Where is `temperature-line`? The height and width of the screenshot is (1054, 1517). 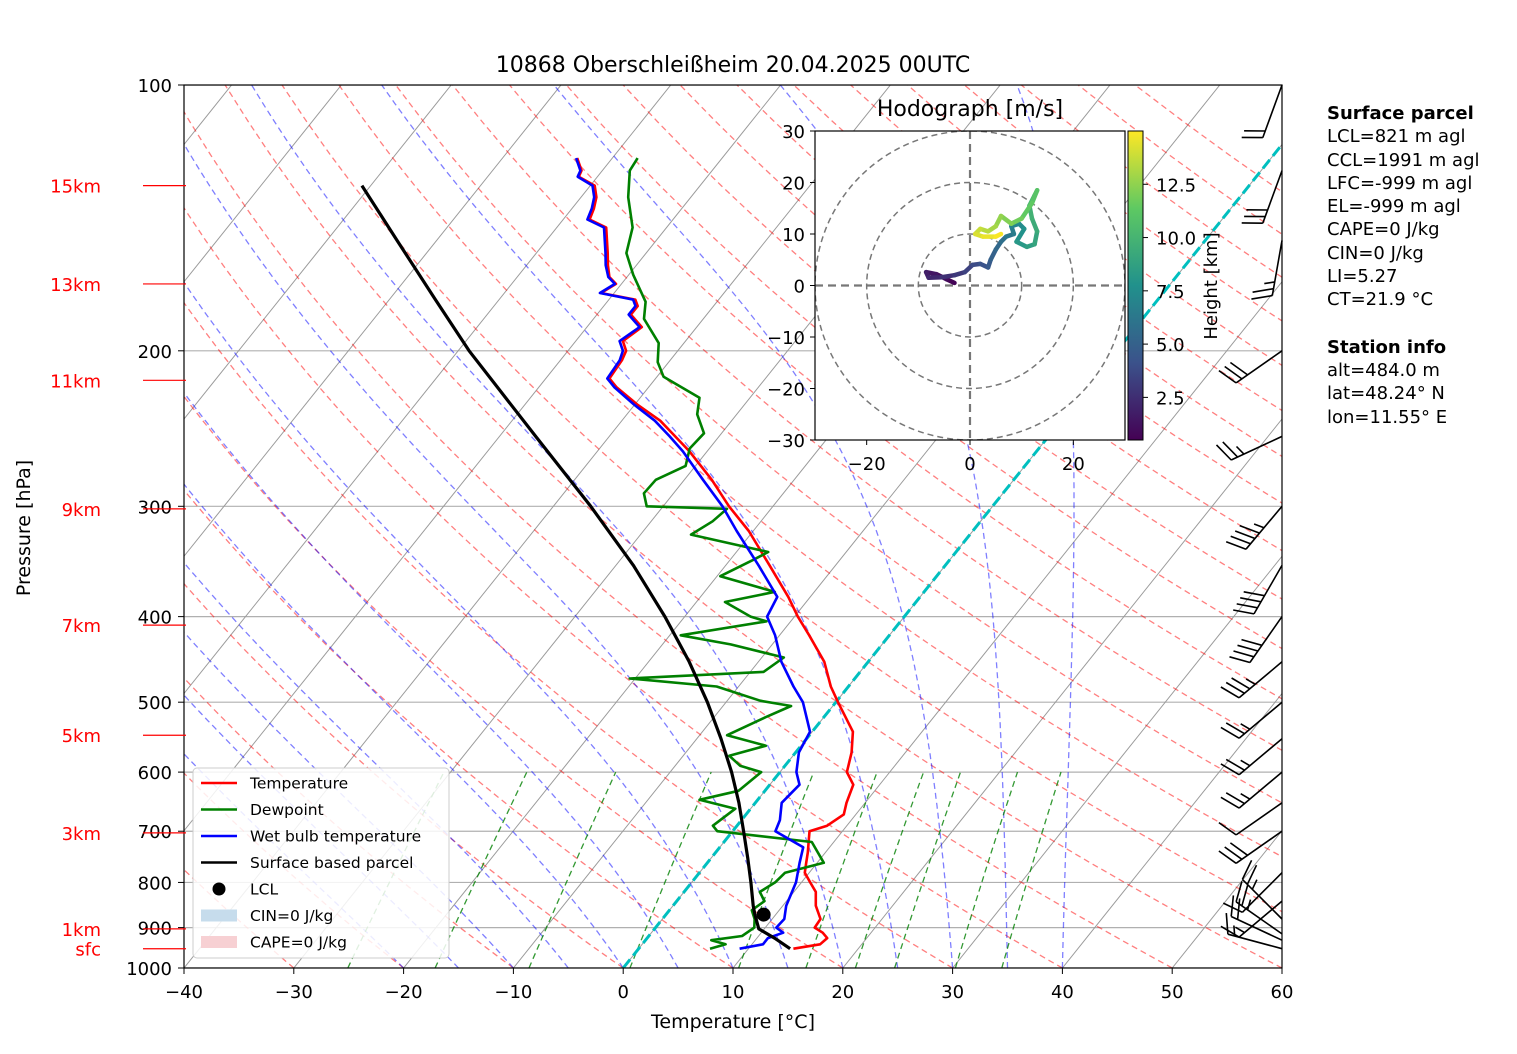
temperature-line is located at coordinates (715, 553).